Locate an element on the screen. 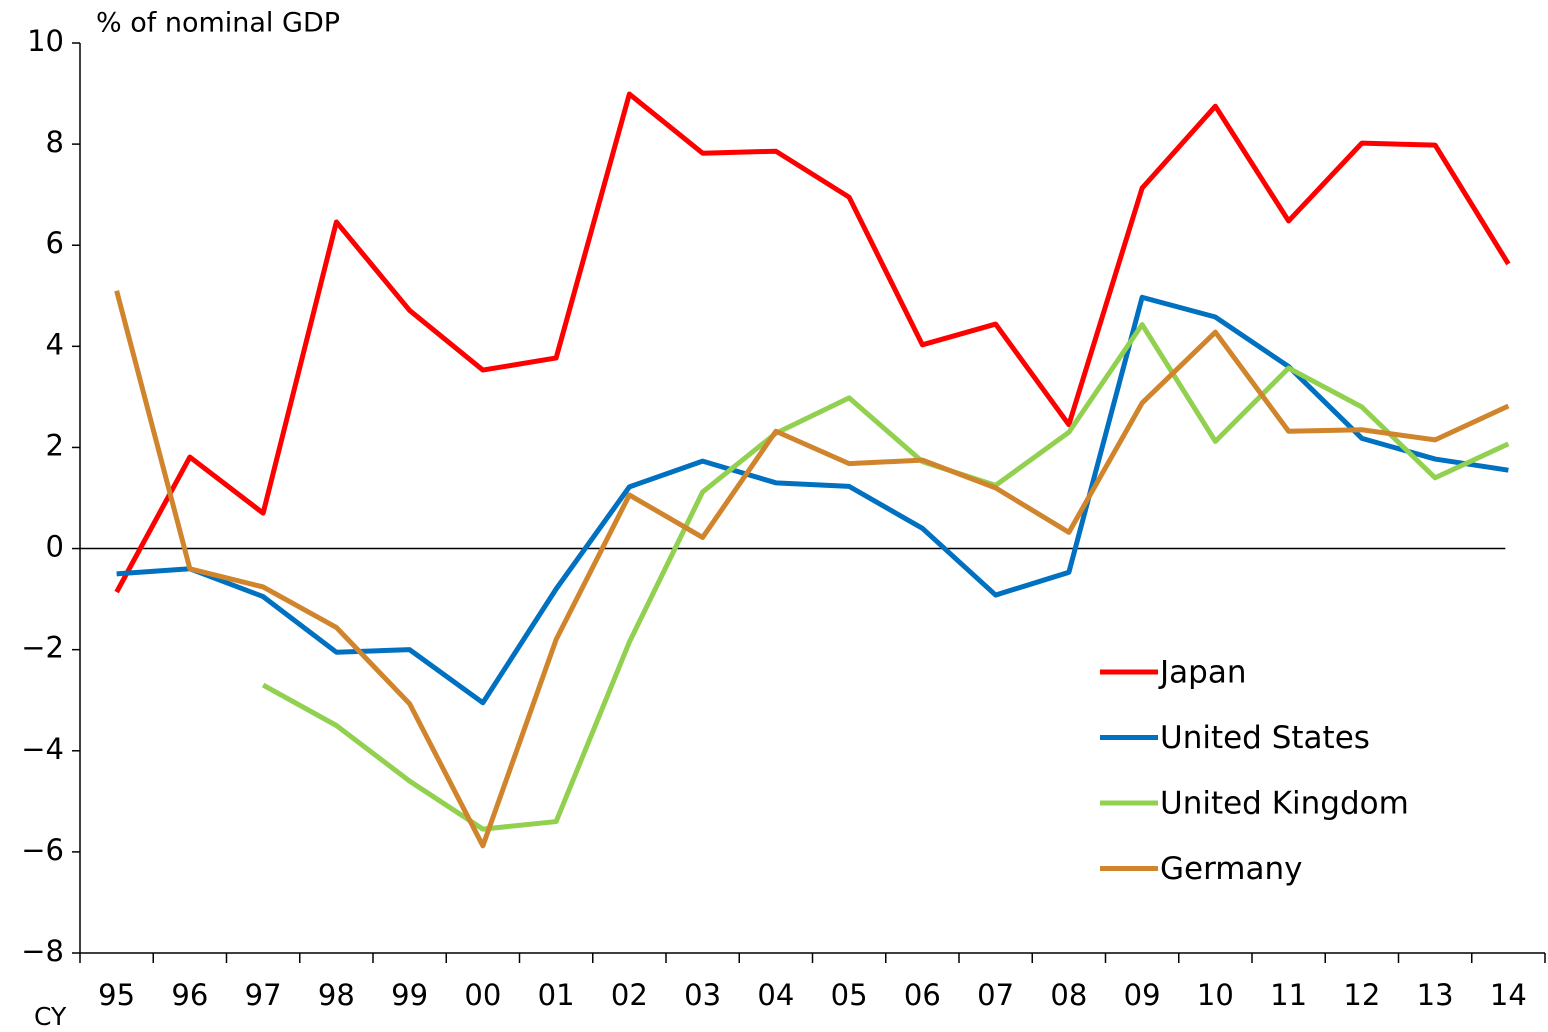 This screenshot has width=1548, height=1032. x-tick-label: 14 is located at coordinates (1508, 995).